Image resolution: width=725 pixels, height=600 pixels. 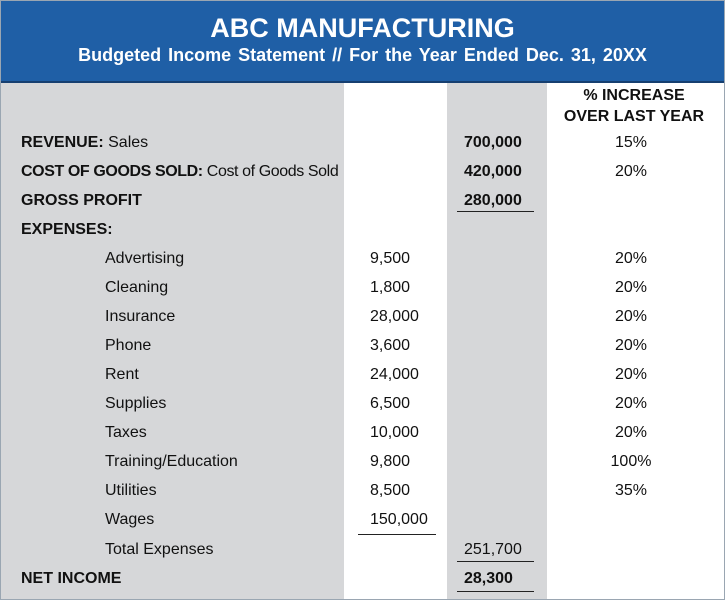 I want to click on expense-pct: 100%, so click(x=631, y=461).